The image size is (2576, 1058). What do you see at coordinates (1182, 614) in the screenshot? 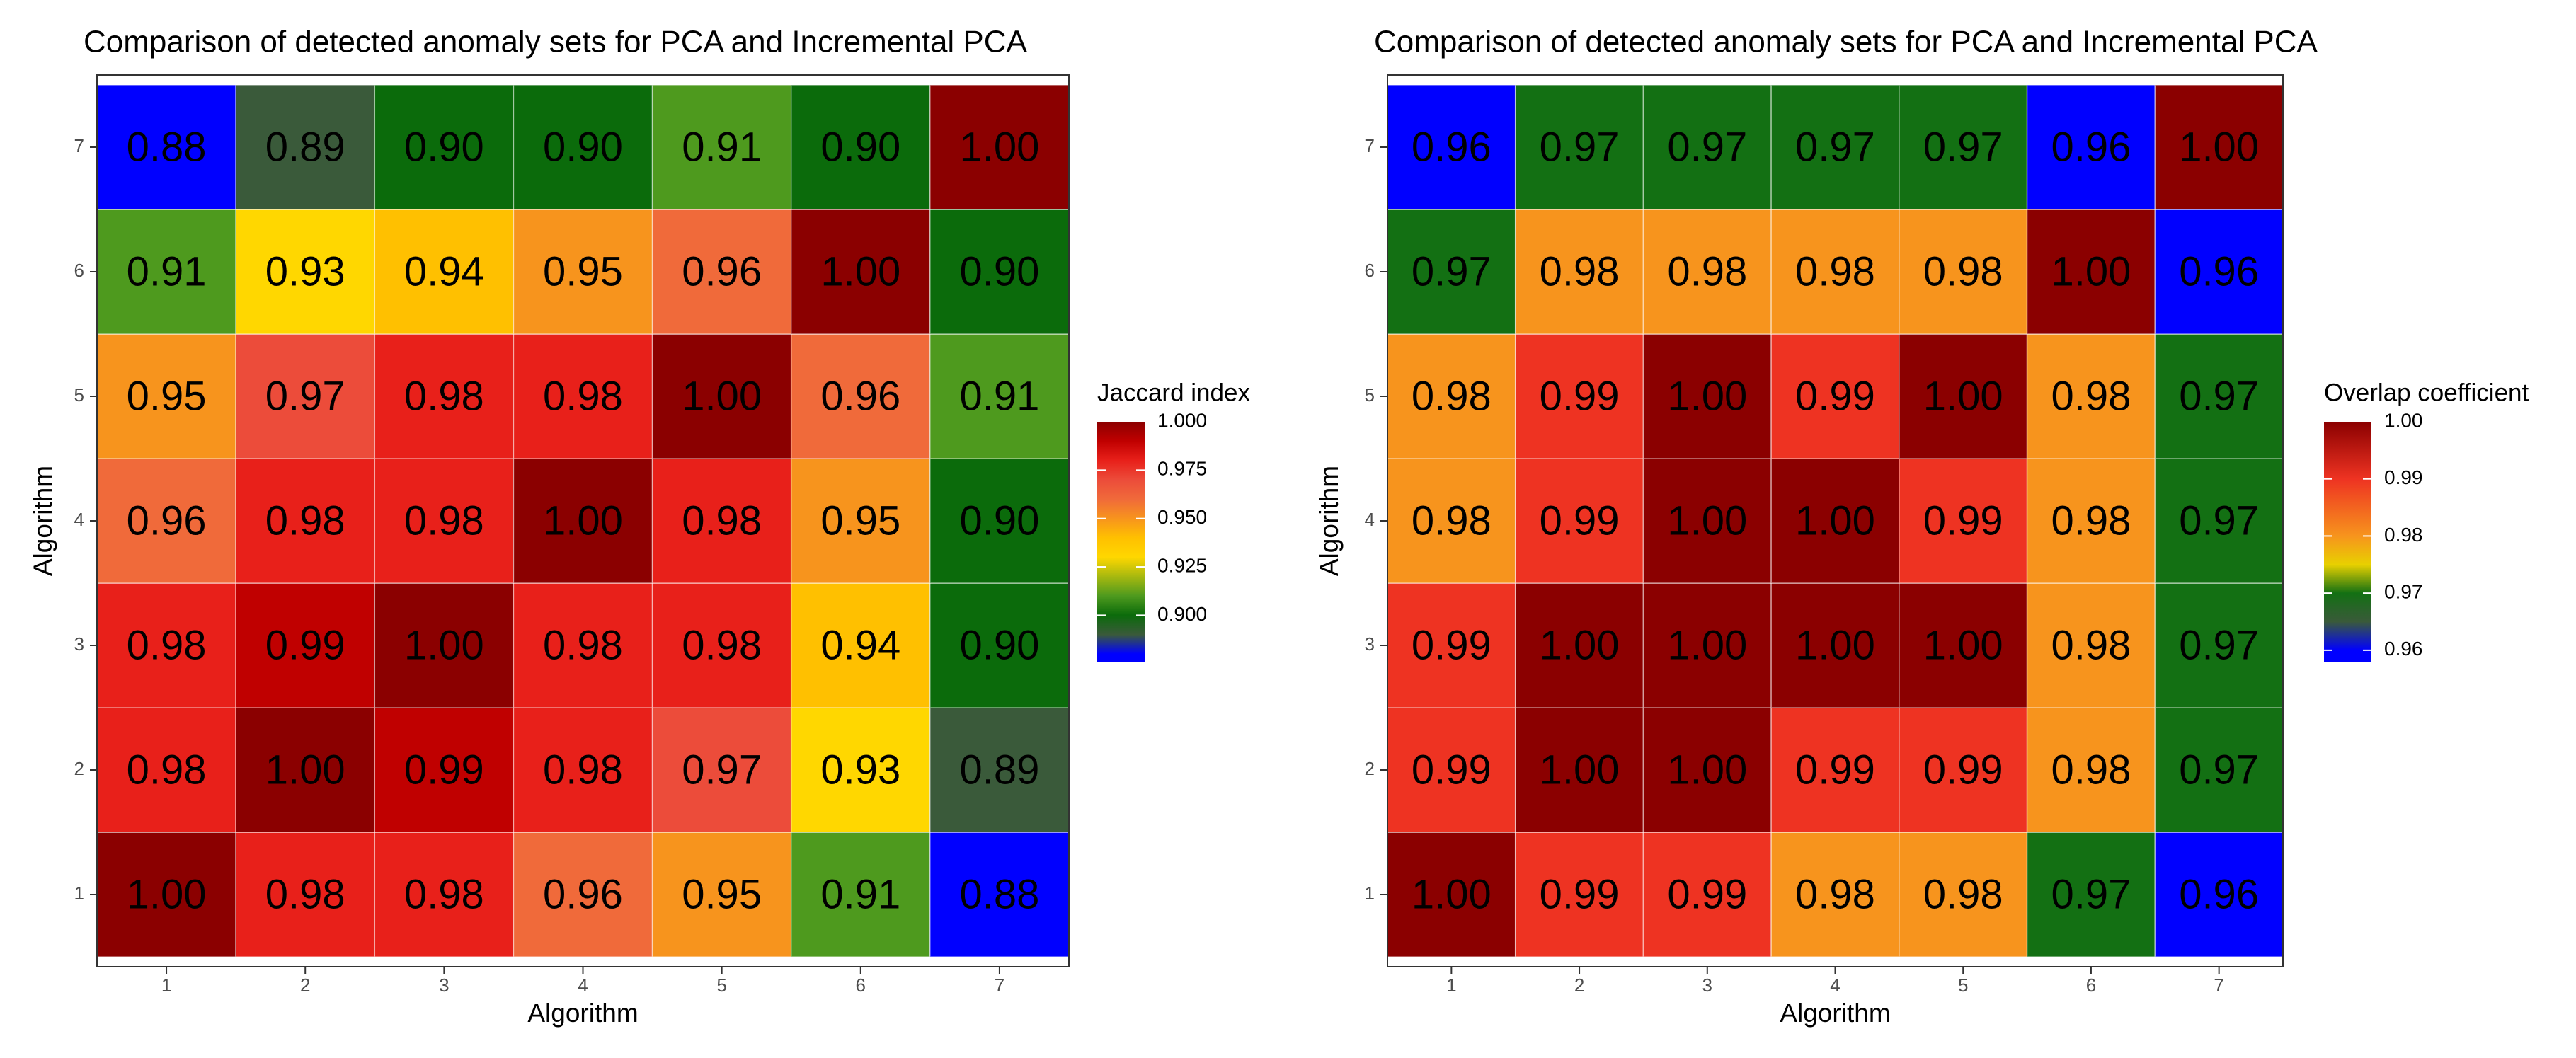
I see `colorbar-tick-label: 0.900` at bounding box center [1182, 614].